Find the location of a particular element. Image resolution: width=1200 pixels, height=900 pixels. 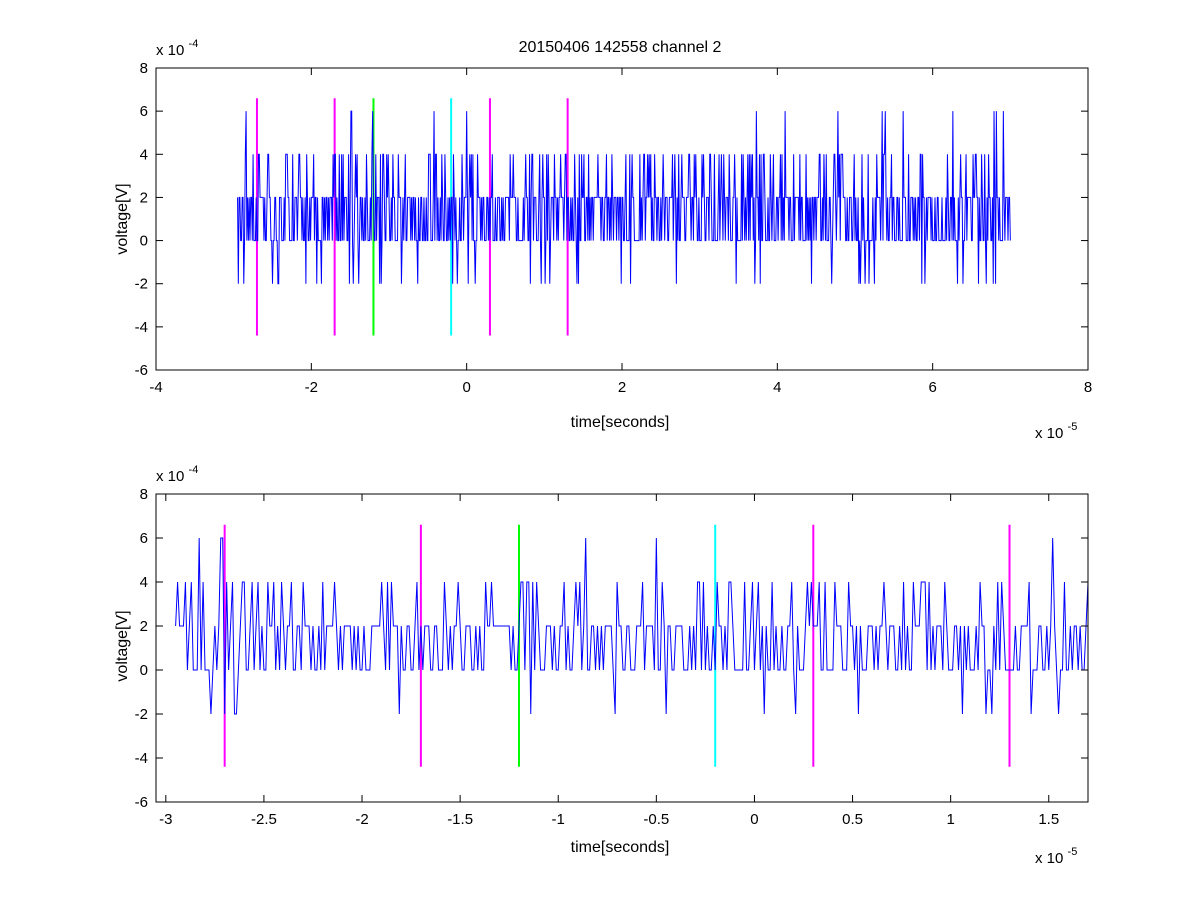

bottom-x-exponent: x 10 -5 is located at coordinates (1056, 856).